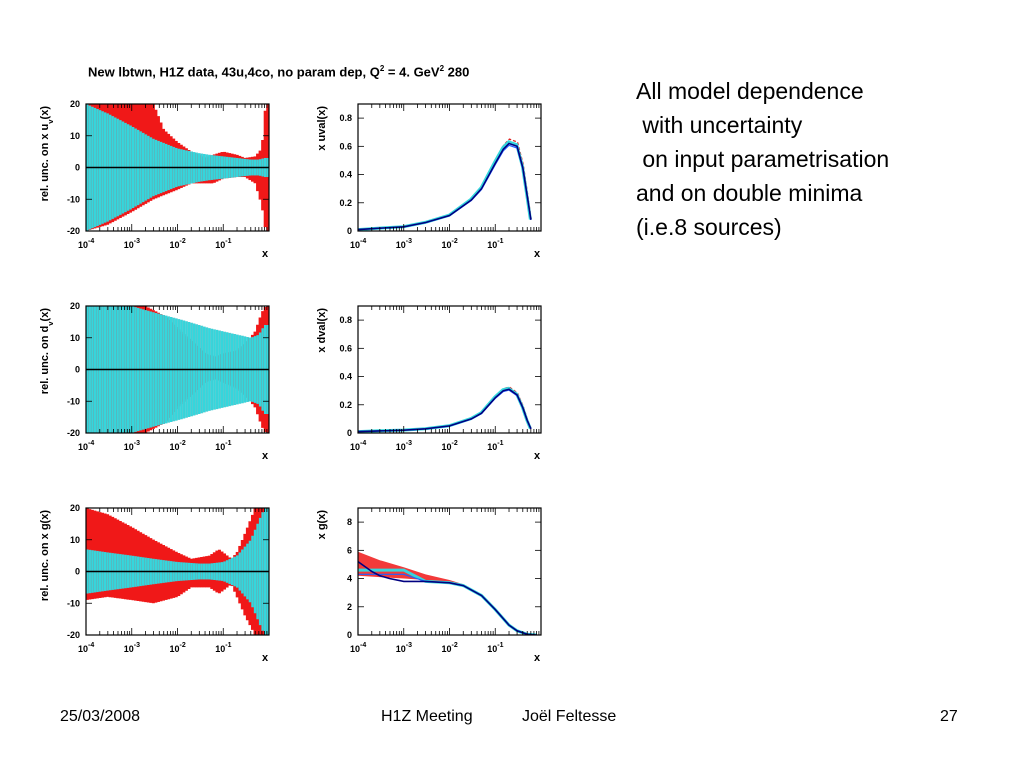  Describe the element at coordinates (322, 525) in the screenshot. I see `y-axis-label: x g(x)` at that location.